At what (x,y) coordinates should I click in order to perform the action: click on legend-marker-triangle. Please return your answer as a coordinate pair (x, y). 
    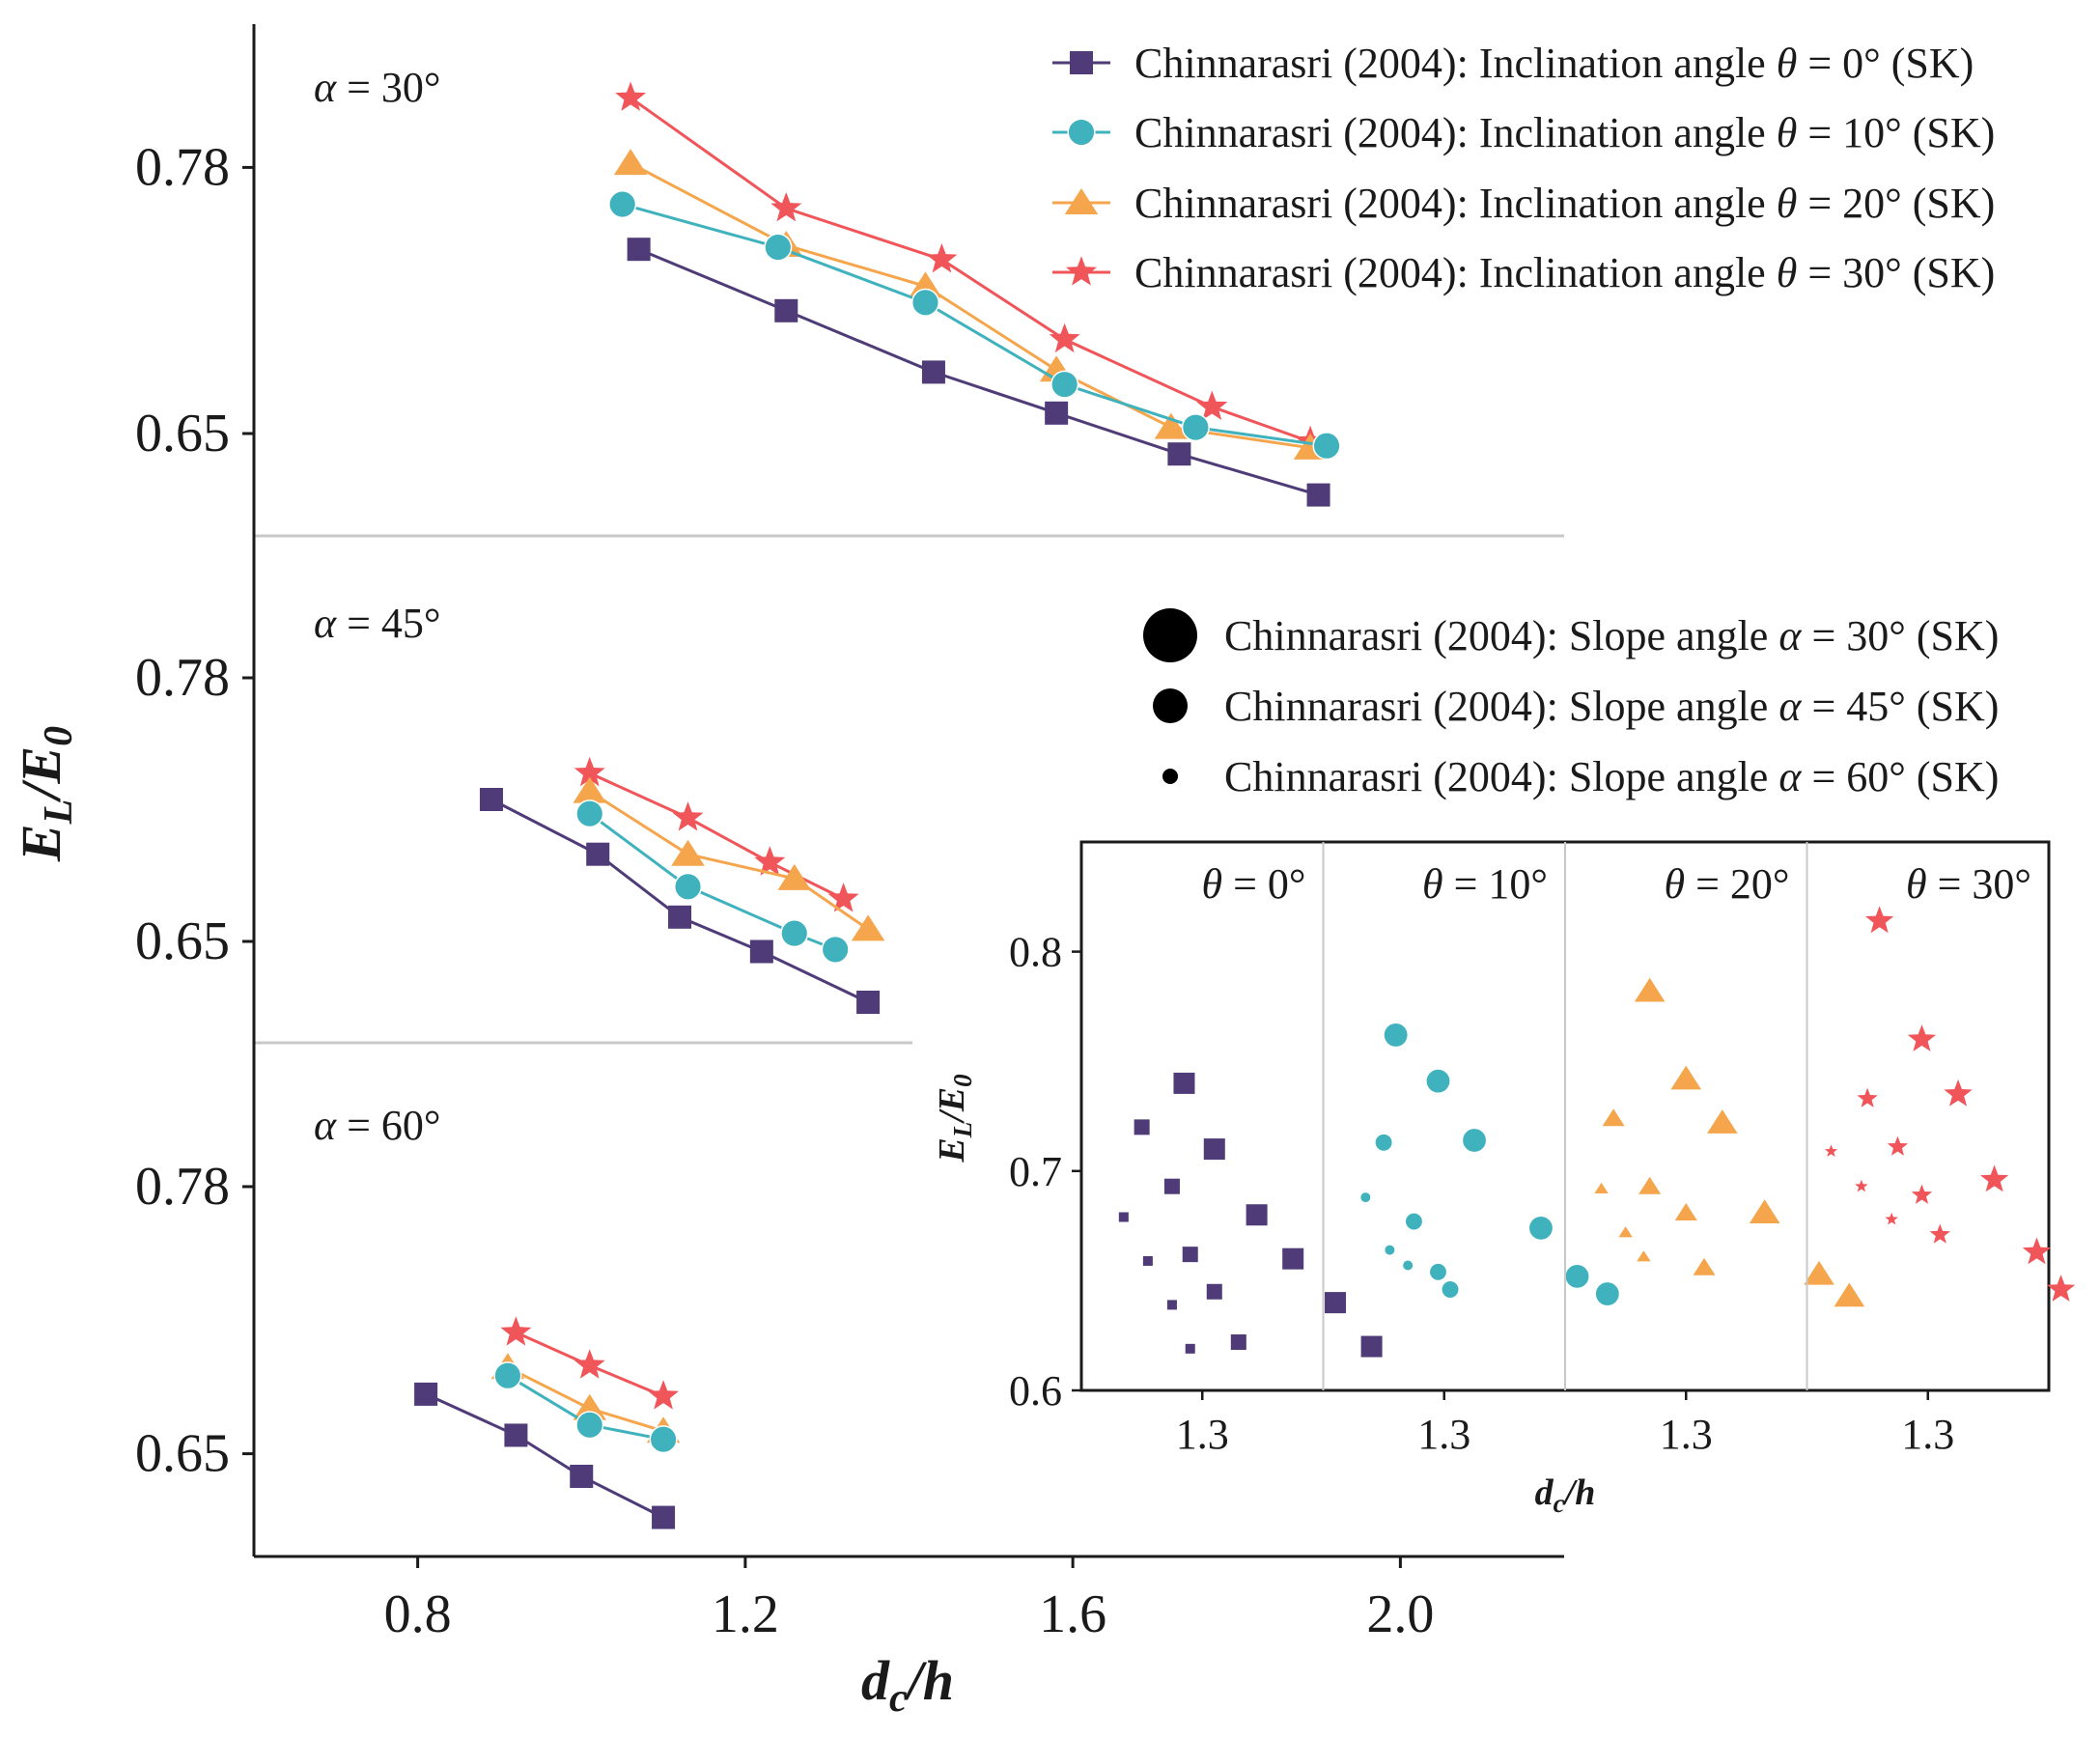
    Looking at the image, I should click on (1081, 201).